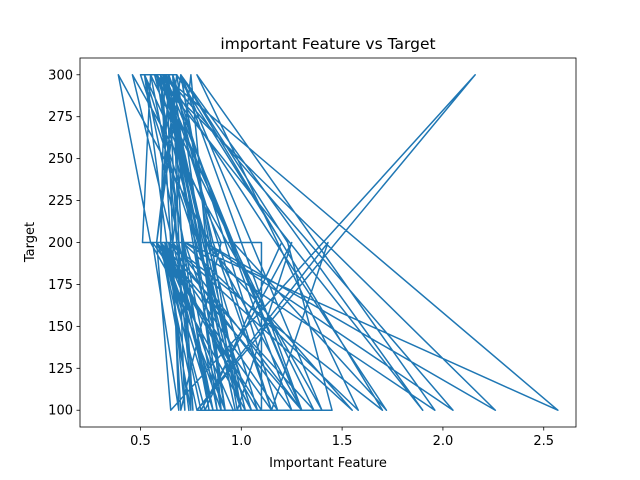  I want to click on y-tick-label: 175, so click(60, 285).